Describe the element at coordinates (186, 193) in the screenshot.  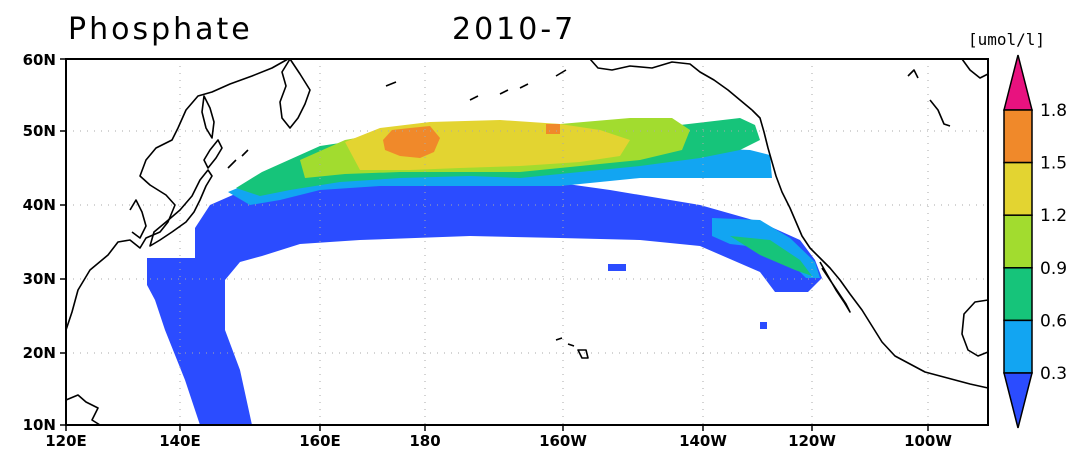
I see `japan-coast` at that location.